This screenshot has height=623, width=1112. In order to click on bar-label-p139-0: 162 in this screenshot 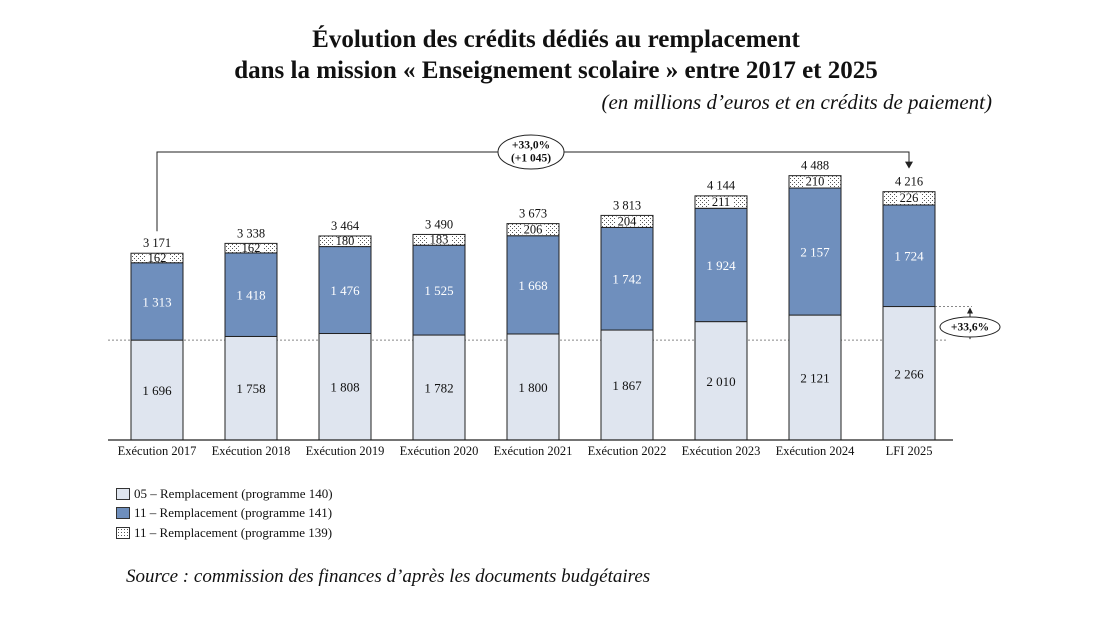, I will do `click(157, 258)`.